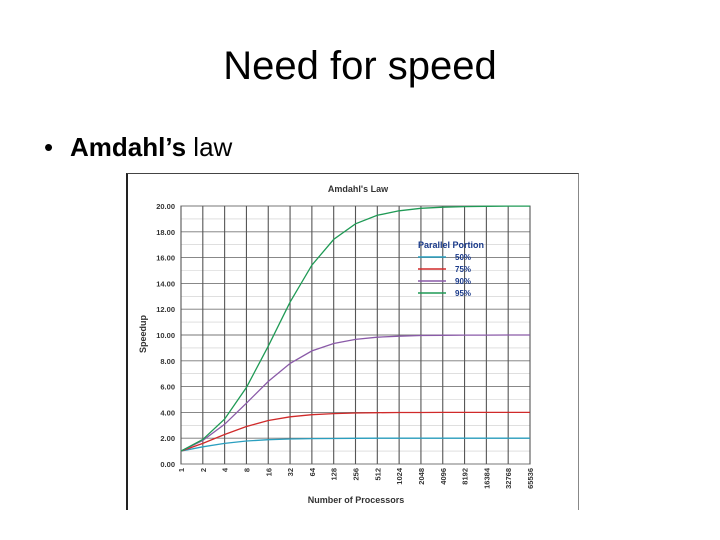 This screenshot has height=540, width=720. I want to click on y-tick-label: 4.00, so click(167, 412).